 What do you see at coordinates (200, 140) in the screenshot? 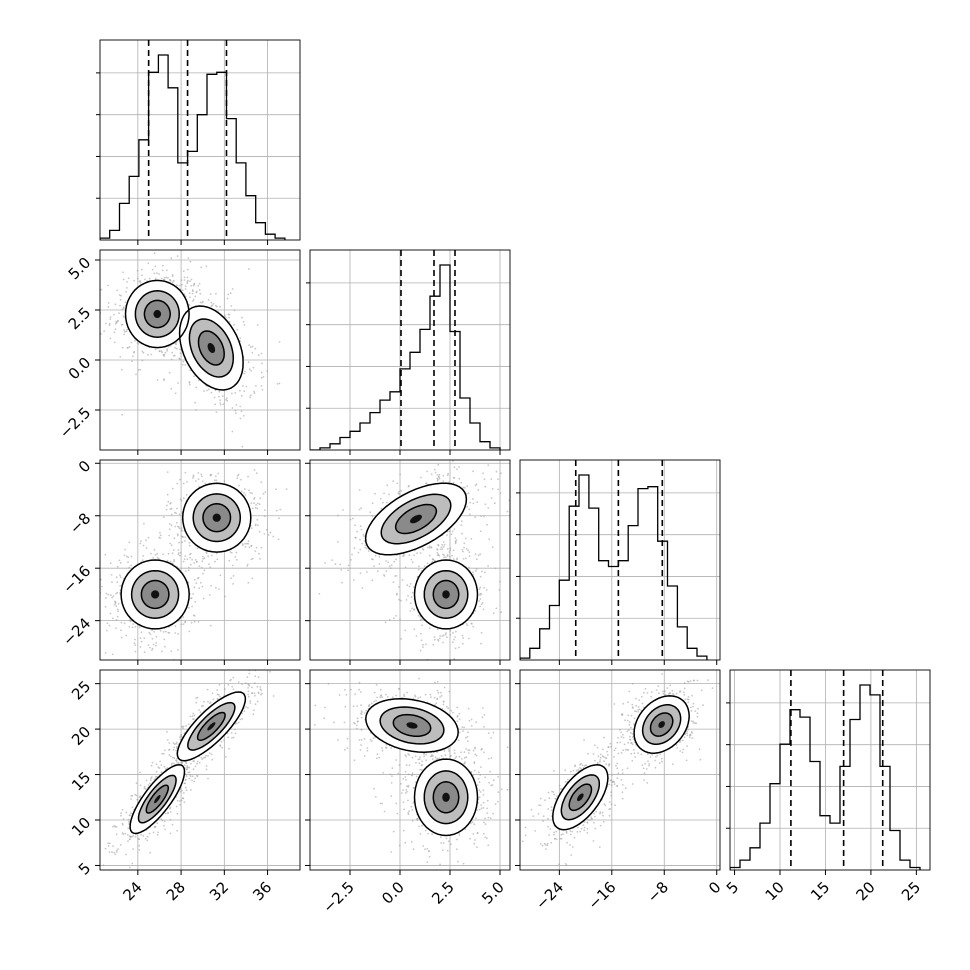
I see `panel-body` at bounding box center [200, 140].